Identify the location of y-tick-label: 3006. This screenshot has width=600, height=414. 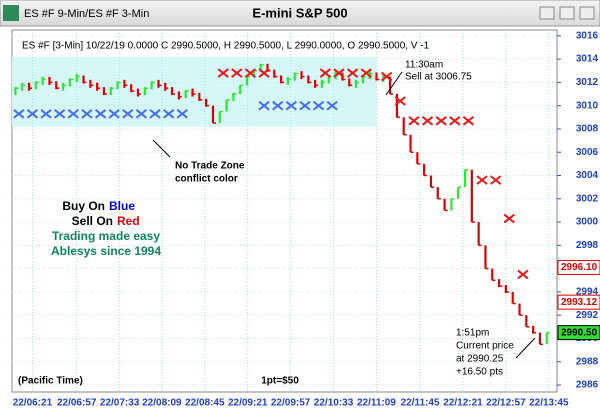
(587, 152).